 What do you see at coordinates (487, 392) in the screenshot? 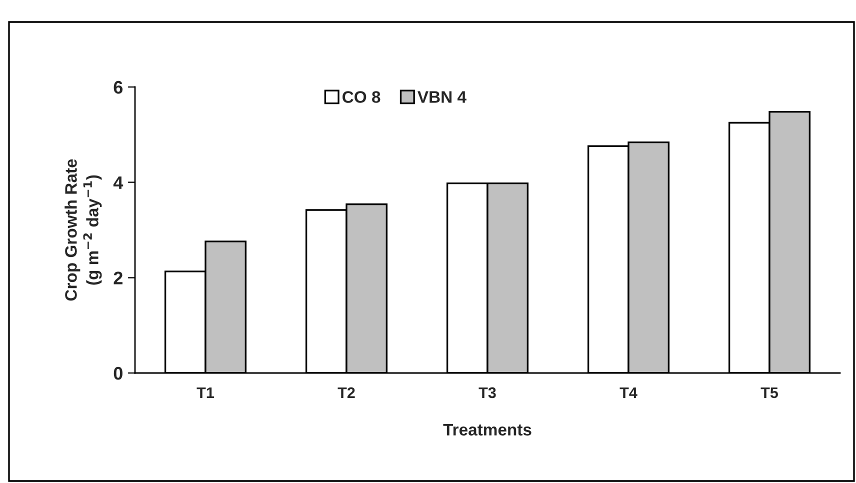
I see `x-tick-label: T3` at bounding box center [487, 392].